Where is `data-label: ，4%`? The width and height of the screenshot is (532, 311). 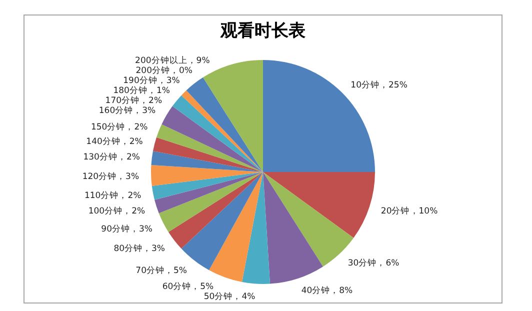
data-label: ，4% is located at coordinates (244, 297).